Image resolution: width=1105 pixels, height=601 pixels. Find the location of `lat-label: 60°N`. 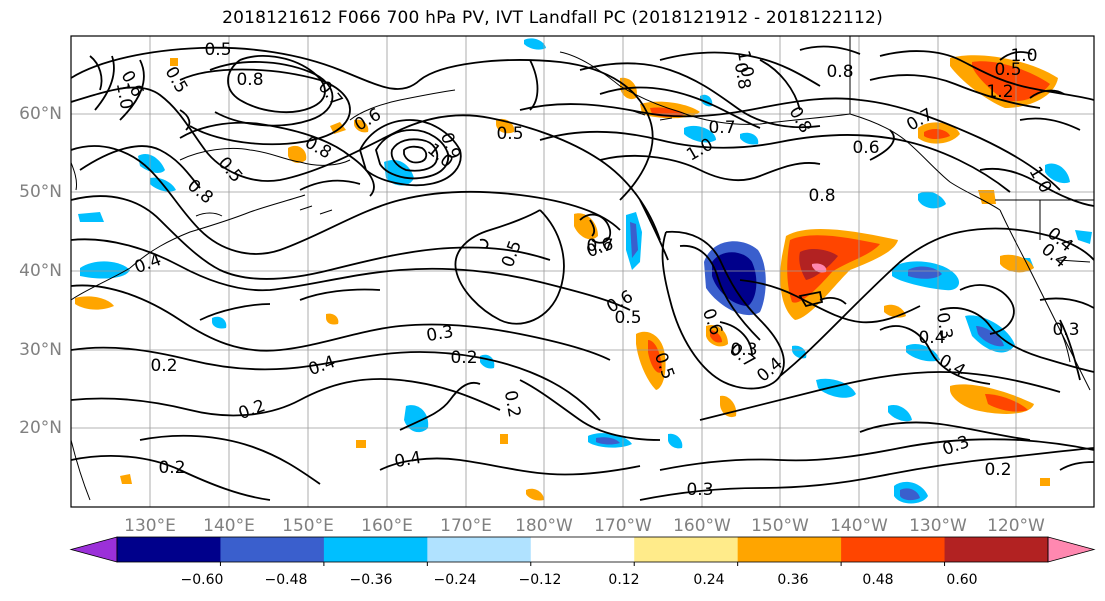

lat-label: 60°N is located at coordinates (40, 114).